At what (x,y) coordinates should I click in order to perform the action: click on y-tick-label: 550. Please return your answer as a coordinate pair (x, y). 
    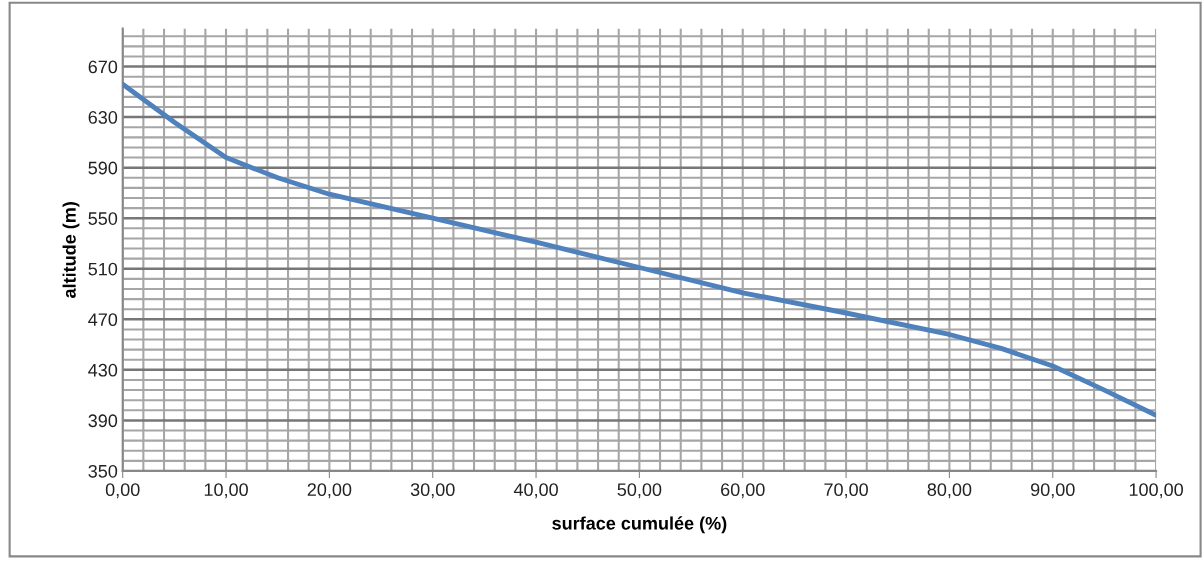
    Looking at the image, I should click on (103, 218).